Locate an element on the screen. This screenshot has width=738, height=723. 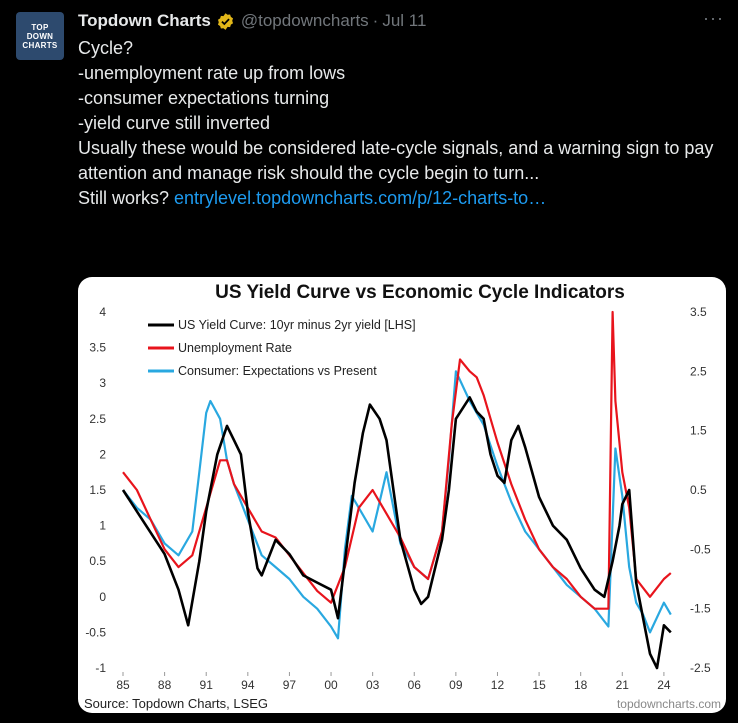
x-tick-label: 09 is located at coordinates (456, 685).